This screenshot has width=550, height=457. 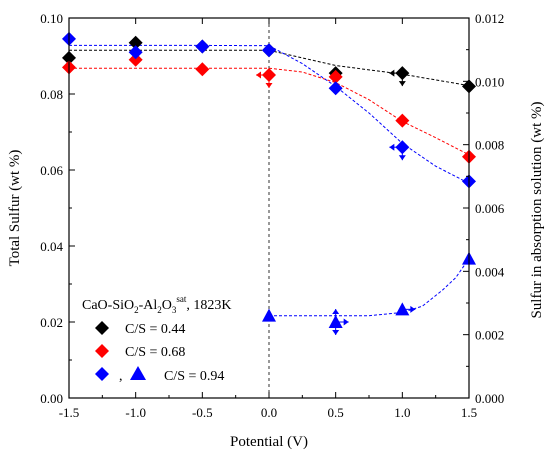 I want to click on x-tick-label: 1.5, so click(x=469, y=412).